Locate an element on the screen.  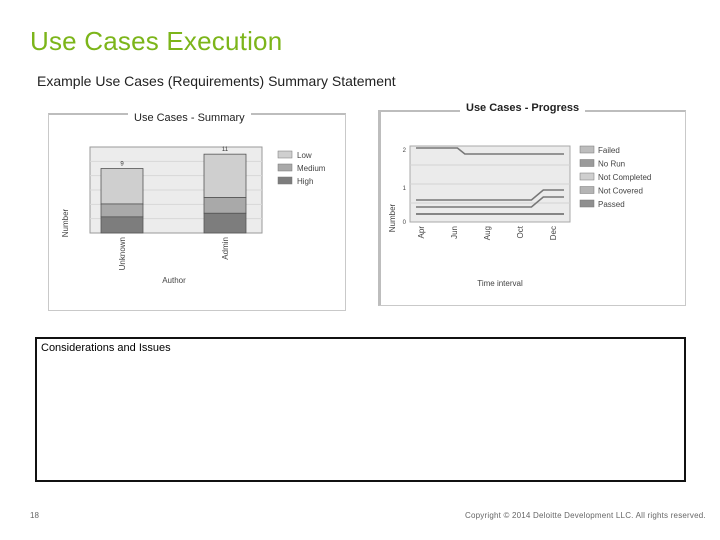
legend-label: Medium is located at coordinates (311, 168).